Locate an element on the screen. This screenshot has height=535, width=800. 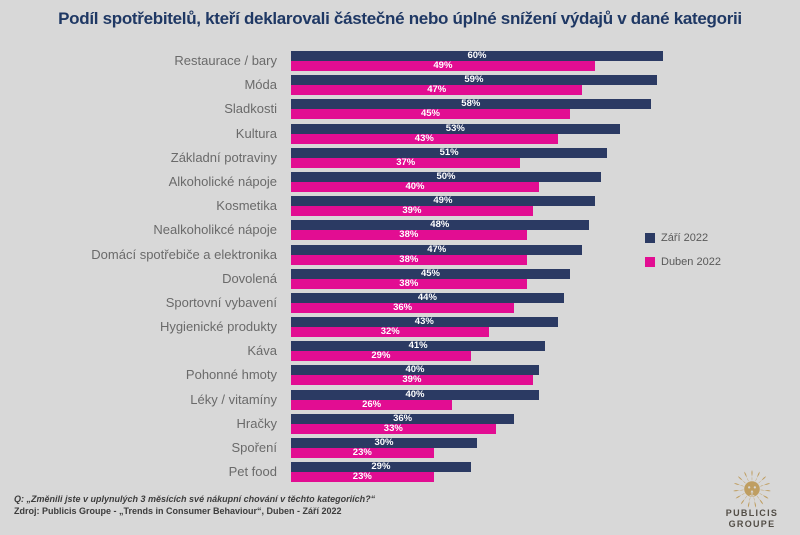
chart-row: Hygienické produkty 43% 32% is located at coordinates (400, 328).